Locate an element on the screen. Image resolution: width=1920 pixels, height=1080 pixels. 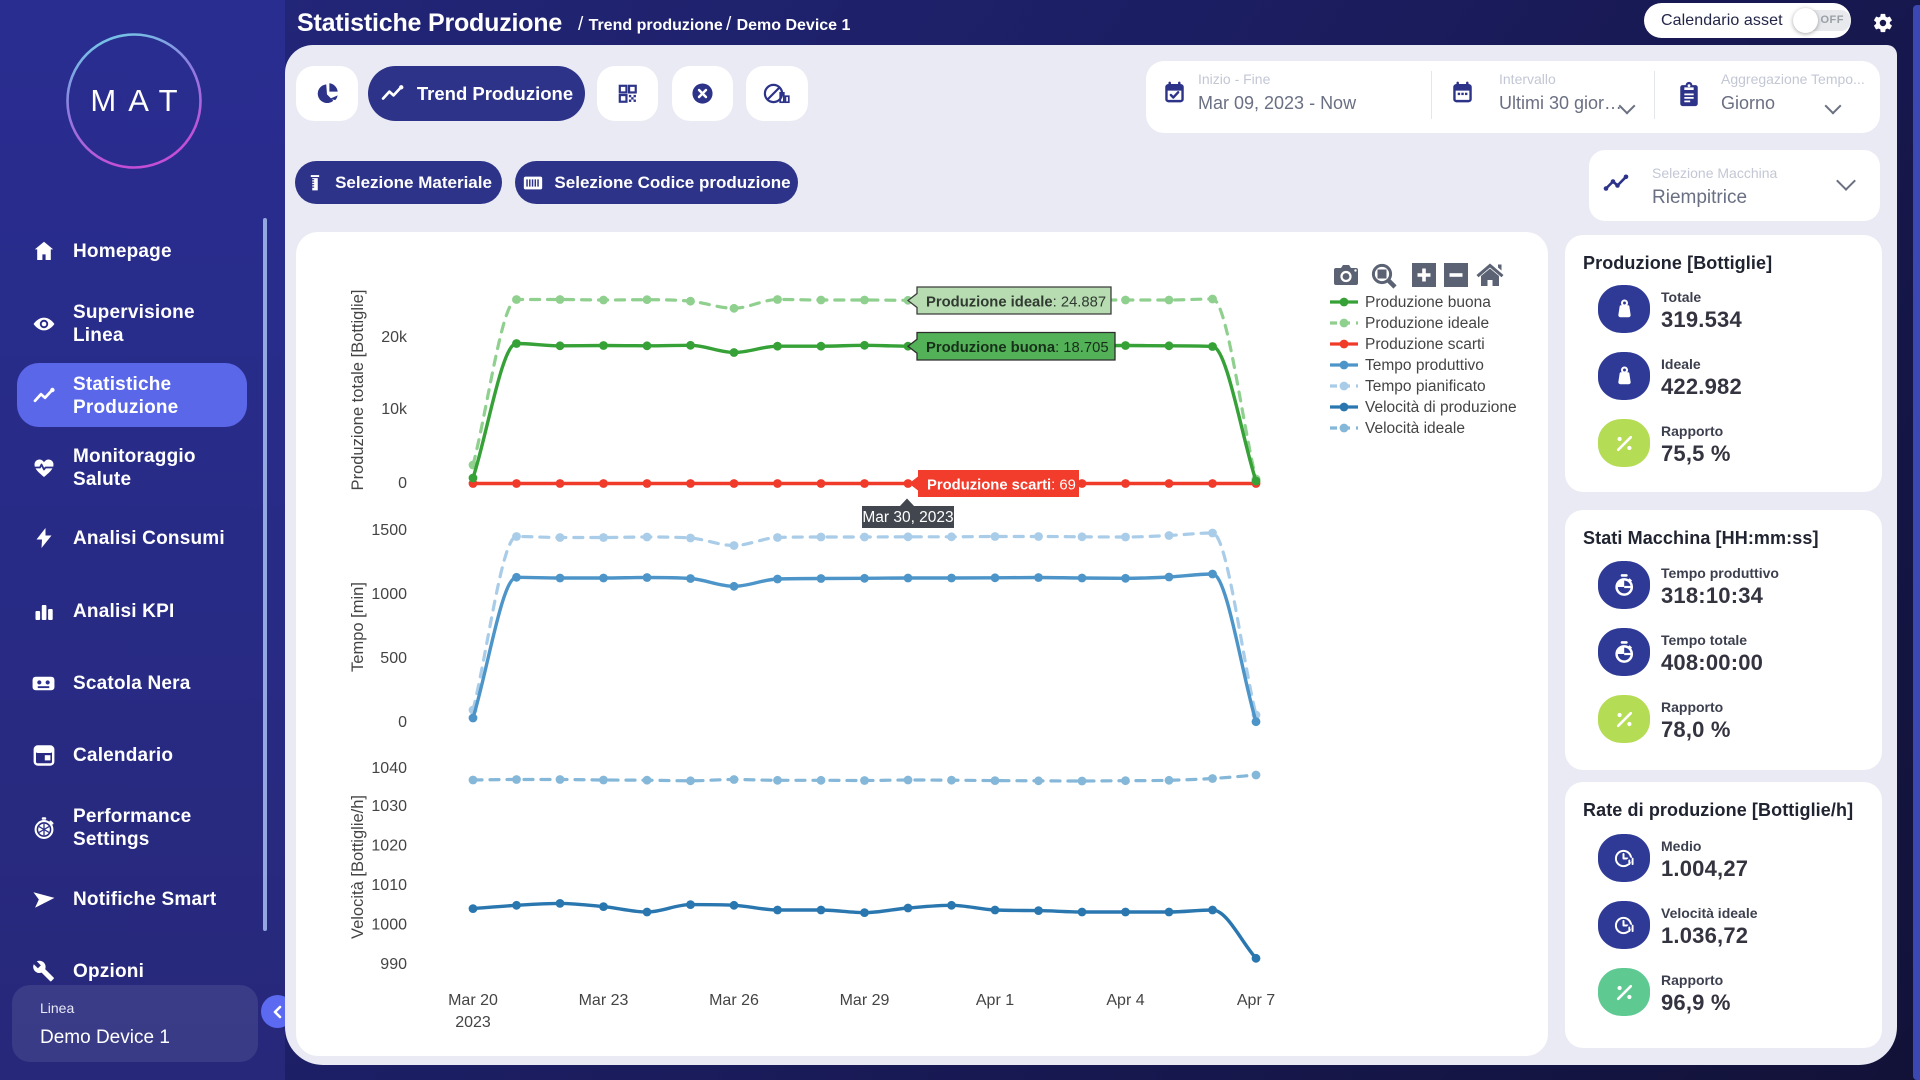
svg-text: Produzione ideale is located at coordinates (1427, 323).